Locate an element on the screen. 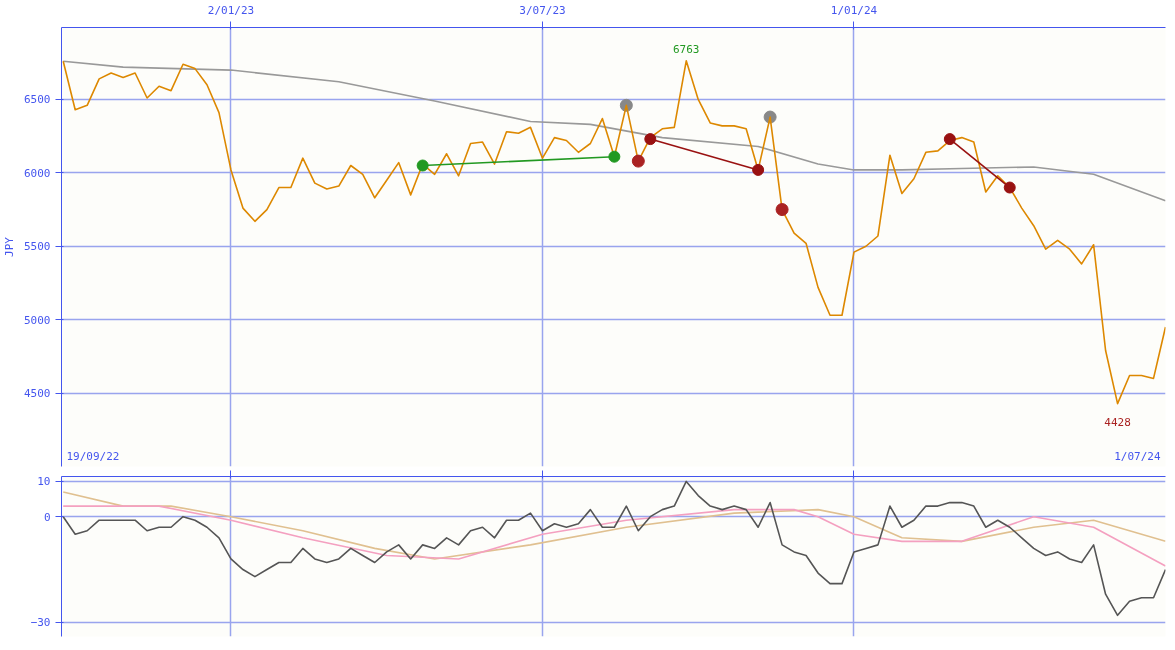 The height and width of the screenshot is (650, 1175). y-tick-label: 6500 is located at coordinates (37, 100).